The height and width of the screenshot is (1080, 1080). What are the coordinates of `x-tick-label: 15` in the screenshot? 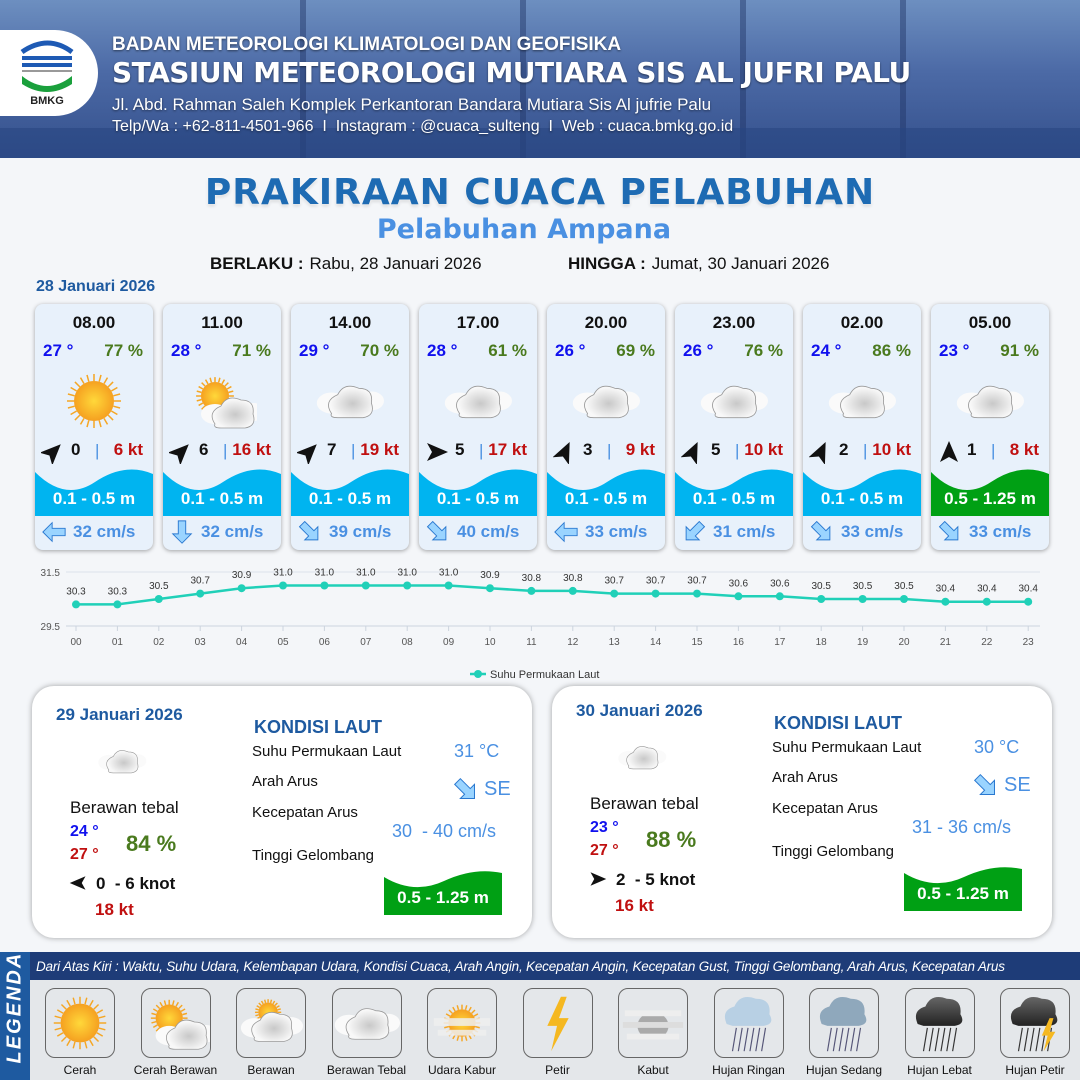 It's located at (697, 642).